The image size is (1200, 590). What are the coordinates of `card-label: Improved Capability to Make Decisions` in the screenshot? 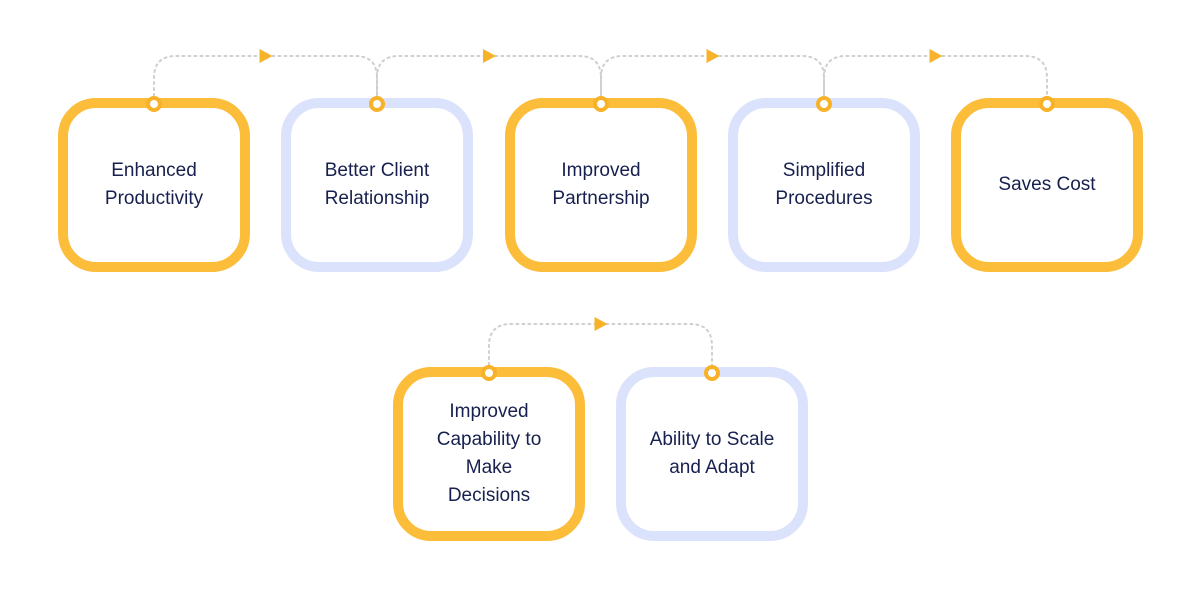 It's located at (489, 453).